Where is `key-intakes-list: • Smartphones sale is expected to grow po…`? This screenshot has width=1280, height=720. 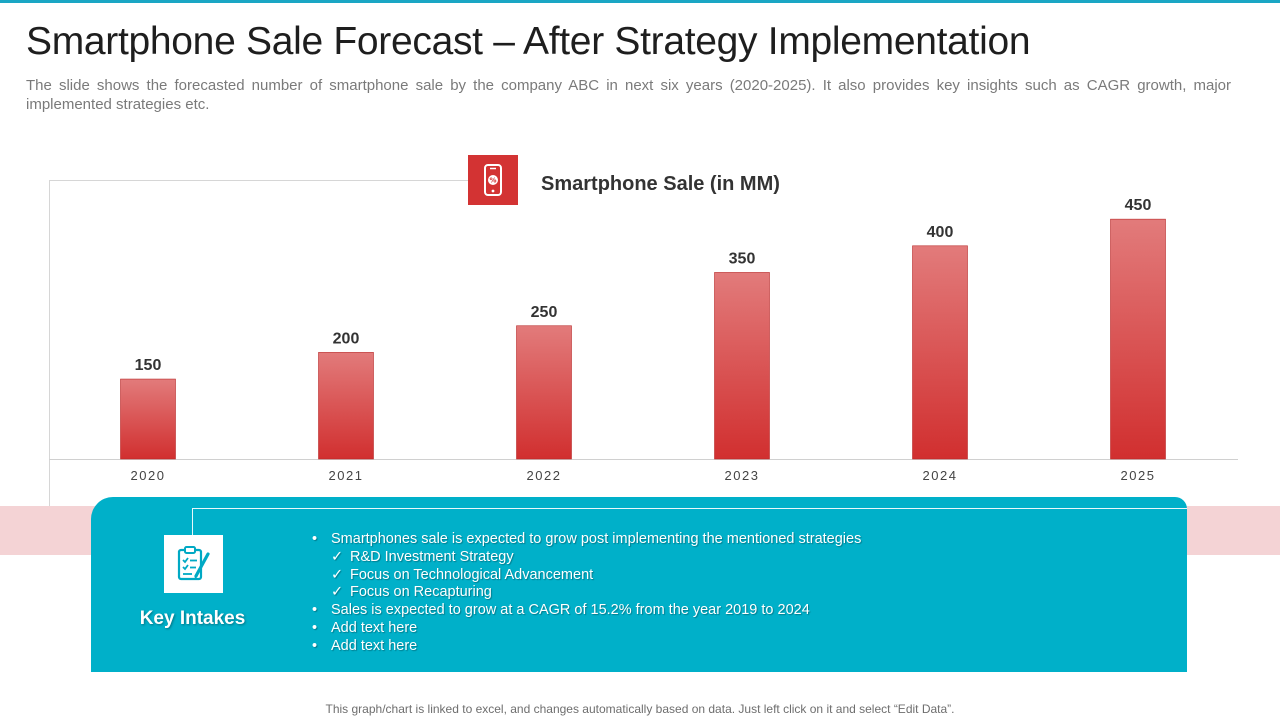
key-intakes-list: • Smartphones sale is expected to grow po… is located at coordinates (586, 593).